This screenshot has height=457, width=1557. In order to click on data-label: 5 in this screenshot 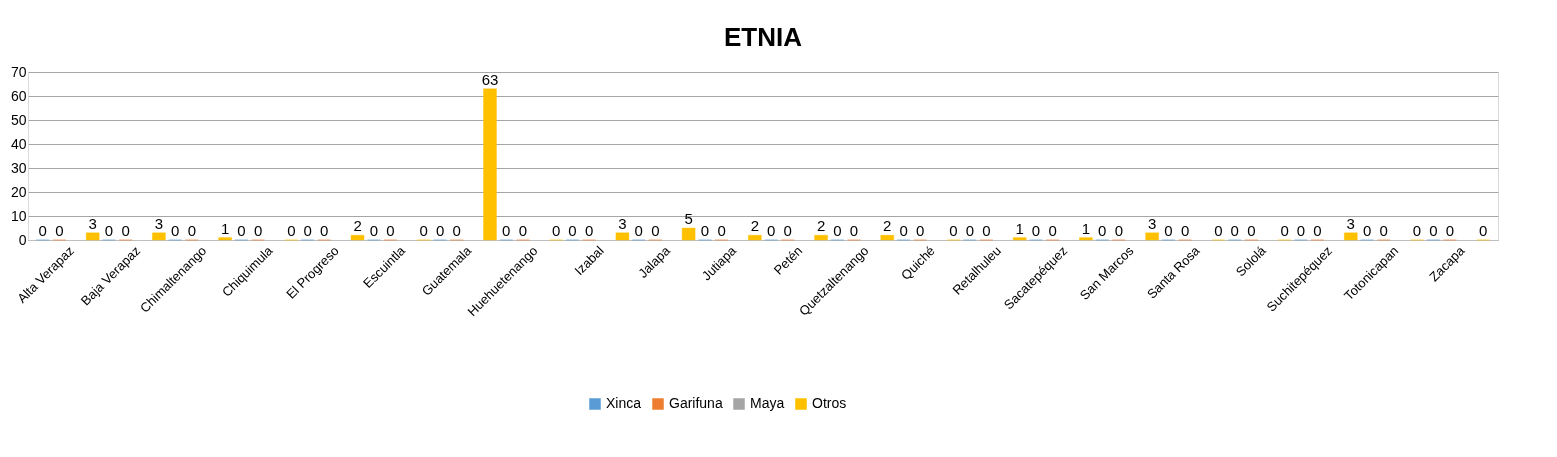, I will do `click(688, 218)`.